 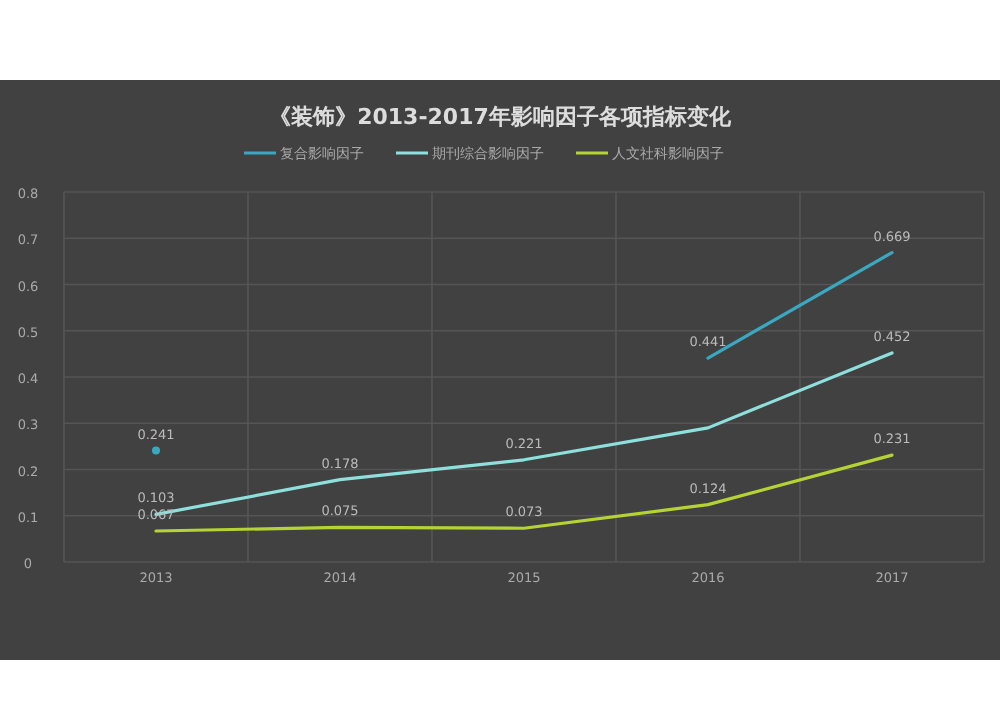 I want to click on chart-title: 《装饰》2013-2017年影响因子各项指标变化, so click(x=501, y=117).